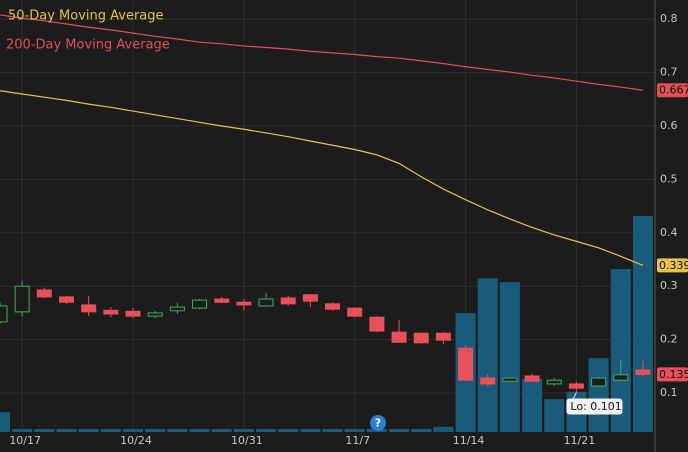 The image size is (688, 452). What do you see at coordinates (25, 440) in the screenshot?
I see `x-tick-label: 10/17` at bounding box center [25, 440].